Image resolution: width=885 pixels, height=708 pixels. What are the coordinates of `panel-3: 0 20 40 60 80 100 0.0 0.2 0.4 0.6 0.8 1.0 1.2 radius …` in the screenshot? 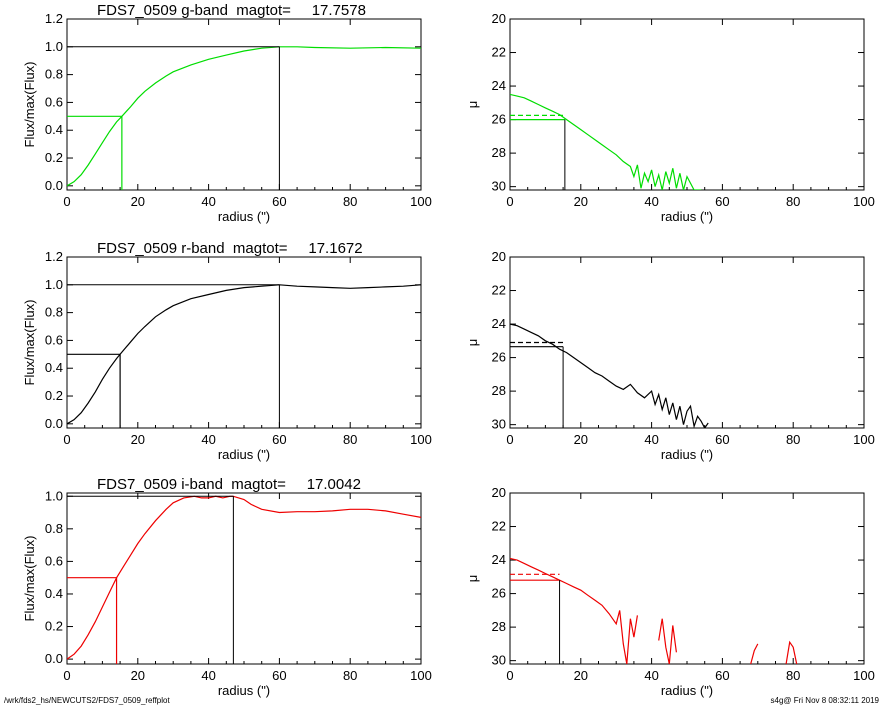 It's located at (227, 351).